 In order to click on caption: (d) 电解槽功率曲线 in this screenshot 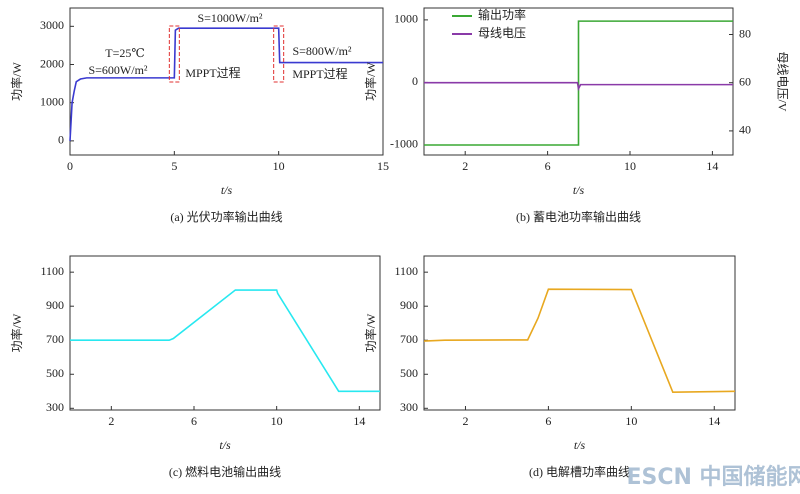, I will do `click(579, 471)`.